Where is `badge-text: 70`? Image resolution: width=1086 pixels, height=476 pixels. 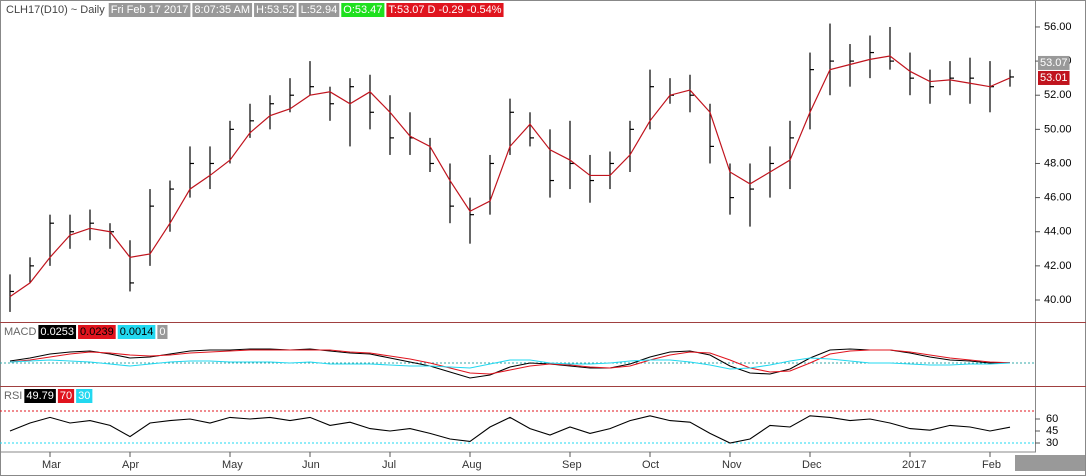
badge-text: 70 is located at coordinates (66, 396).